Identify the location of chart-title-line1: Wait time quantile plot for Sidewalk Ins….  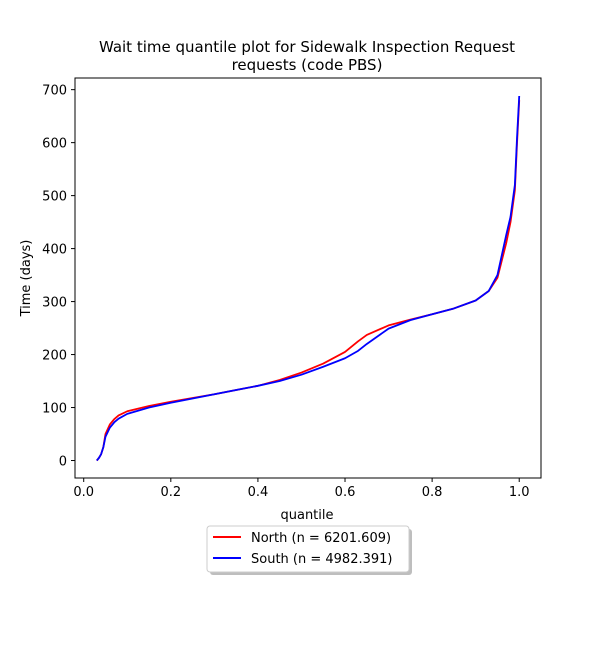
(307, 47).